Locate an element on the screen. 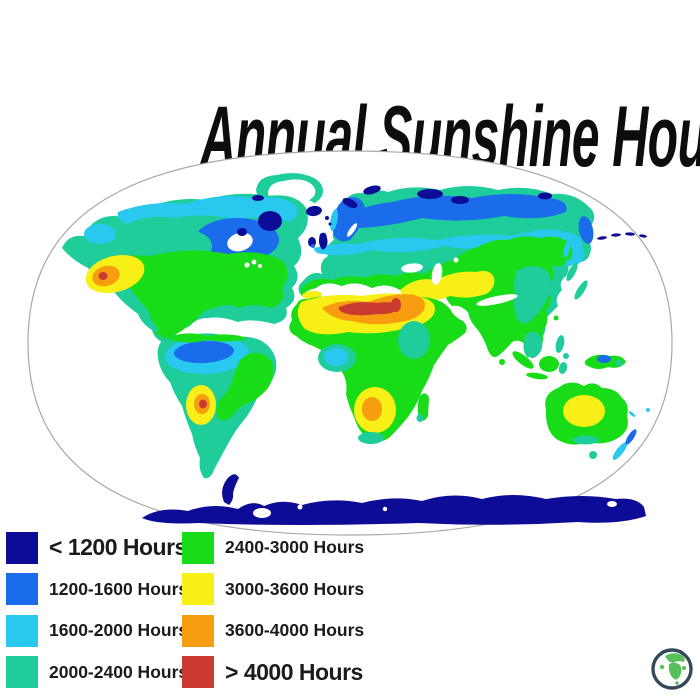 The height and width of the screenshot is (700, 700). region-eurasia is located at coordinates (472, 275).